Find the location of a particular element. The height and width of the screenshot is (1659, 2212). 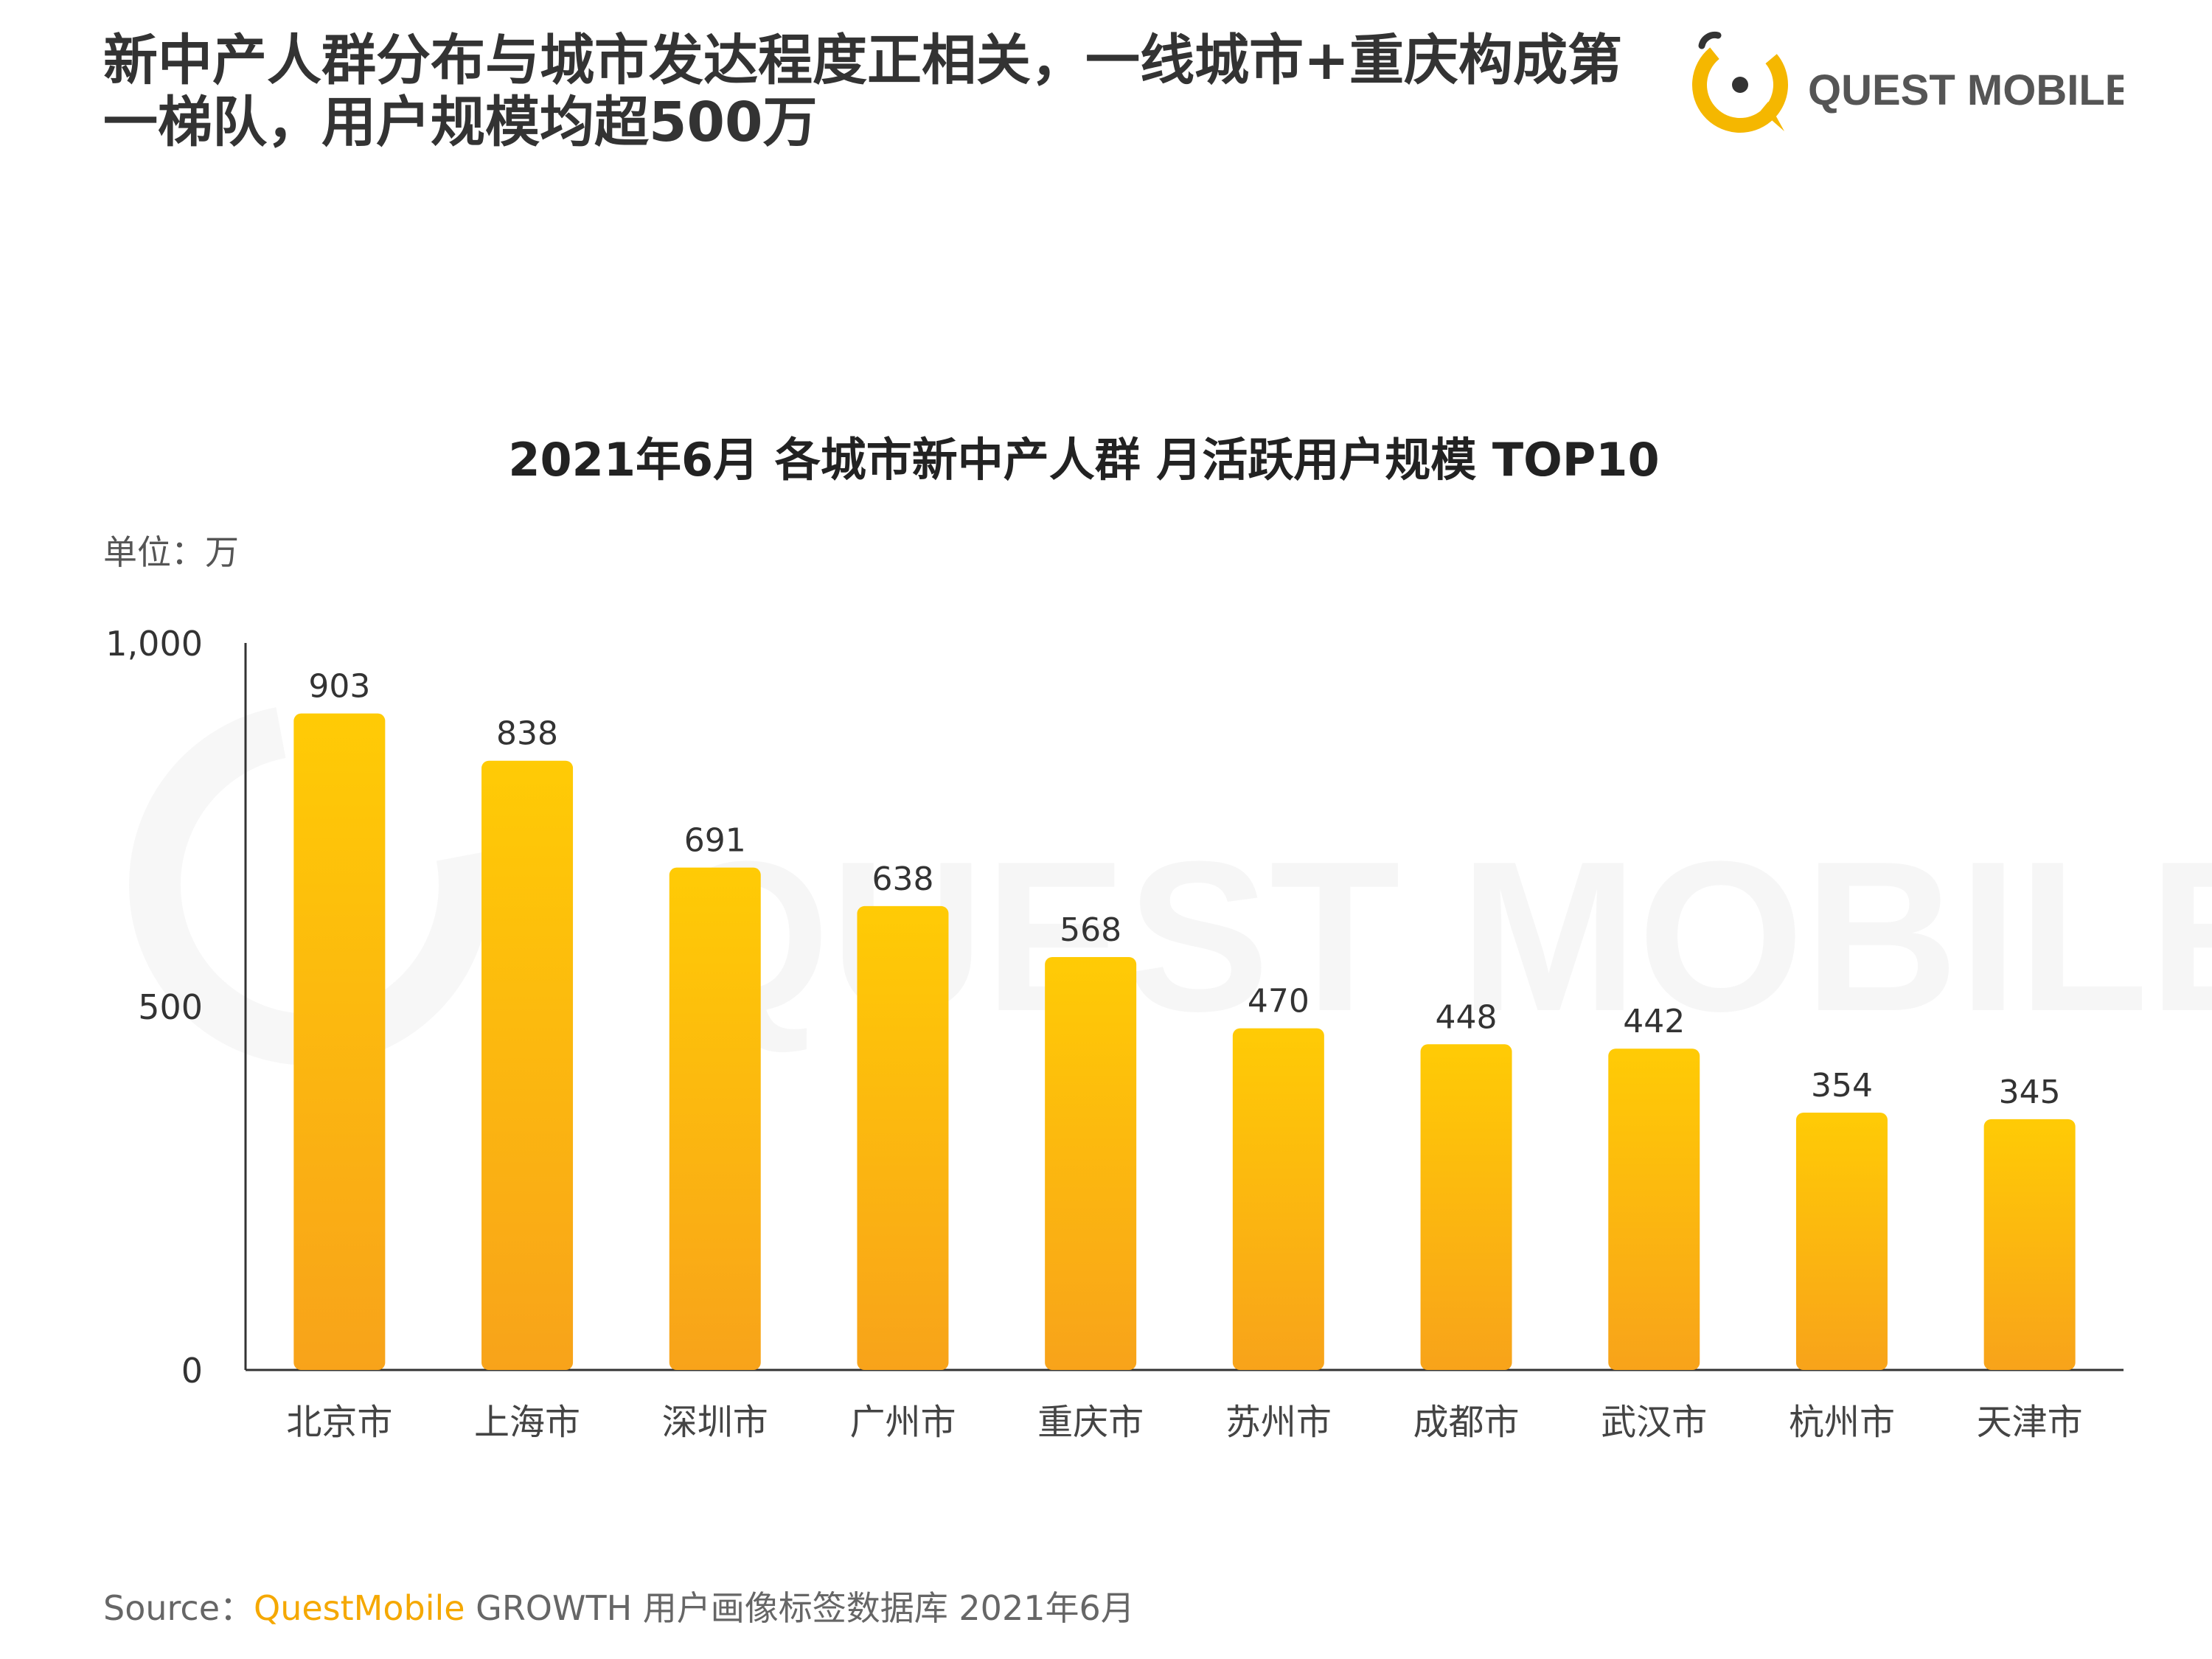

x-tick-label: 苏州市 is located at coordinates (1278, 1422).